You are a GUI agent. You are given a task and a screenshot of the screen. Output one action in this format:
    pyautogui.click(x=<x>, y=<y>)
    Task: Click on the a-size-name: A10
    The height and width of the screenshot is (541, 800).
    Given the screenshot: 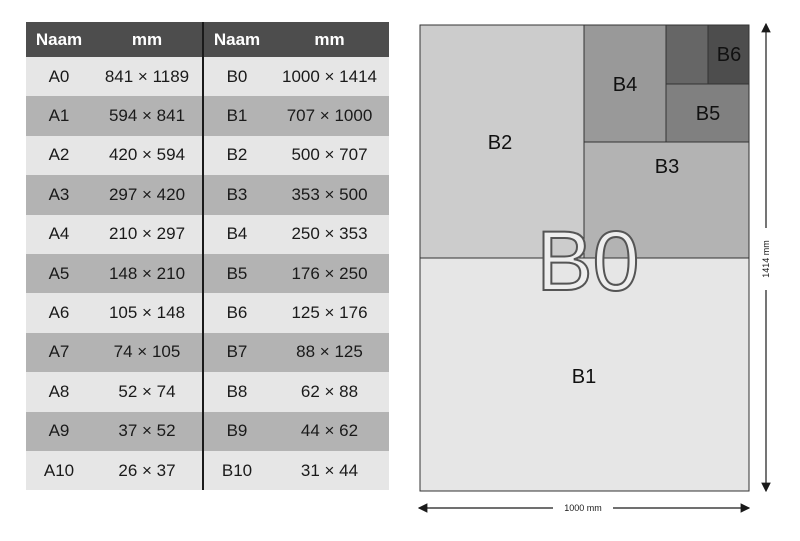 What is the action you would take?
    pyautogui.click(x=59, y=470)
    